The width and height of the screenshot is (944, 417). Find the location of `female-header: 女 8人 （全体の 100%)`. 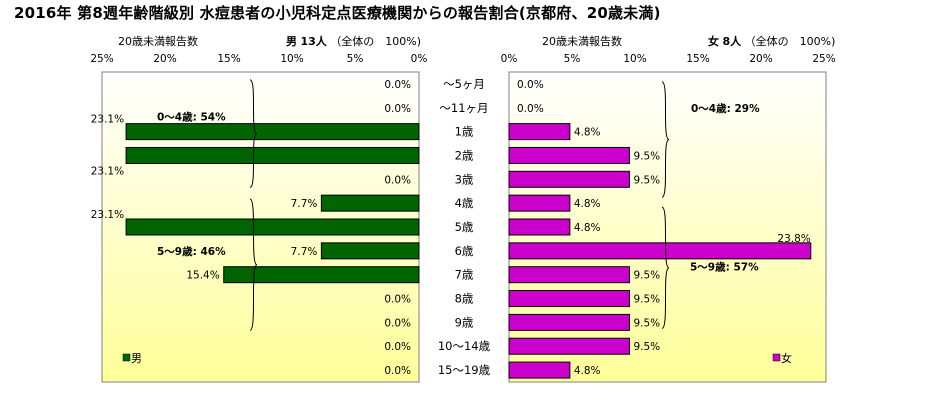

female-header: 女 8人 （全体の 100%) is located at coordinates (771, 41).